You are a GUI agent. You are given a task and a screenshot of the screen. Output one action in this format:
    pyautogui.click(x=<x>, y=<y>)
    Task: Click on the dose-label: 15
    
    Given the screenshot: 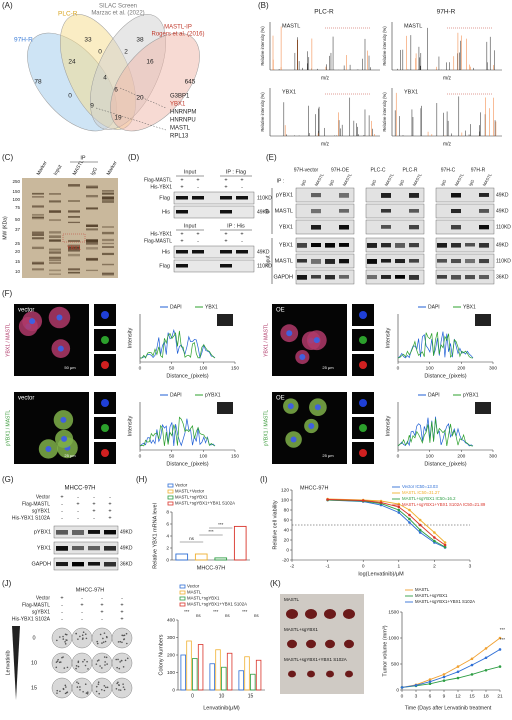 What is the action you would take?
    pyautogui.click(x=34, y=688)
    